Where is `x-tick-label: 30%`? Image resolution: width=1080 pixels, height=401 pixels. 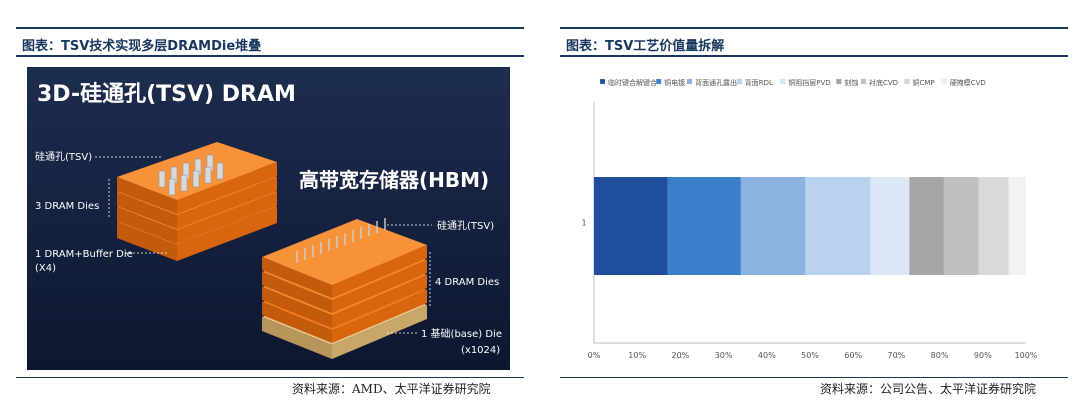
x-tick-label: 30% is located at coordinates (724, 355).